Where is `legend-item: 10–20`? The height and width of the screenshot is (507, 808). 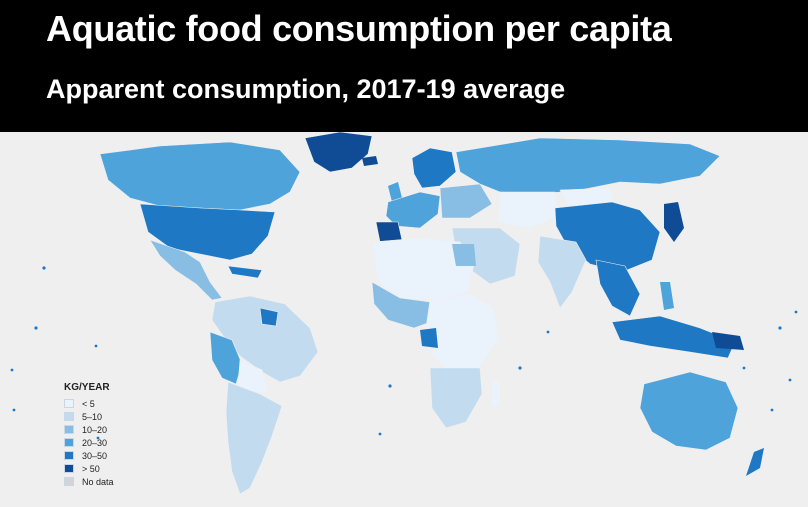
legend-item: 10–20 is located at coordinates (119, 429).